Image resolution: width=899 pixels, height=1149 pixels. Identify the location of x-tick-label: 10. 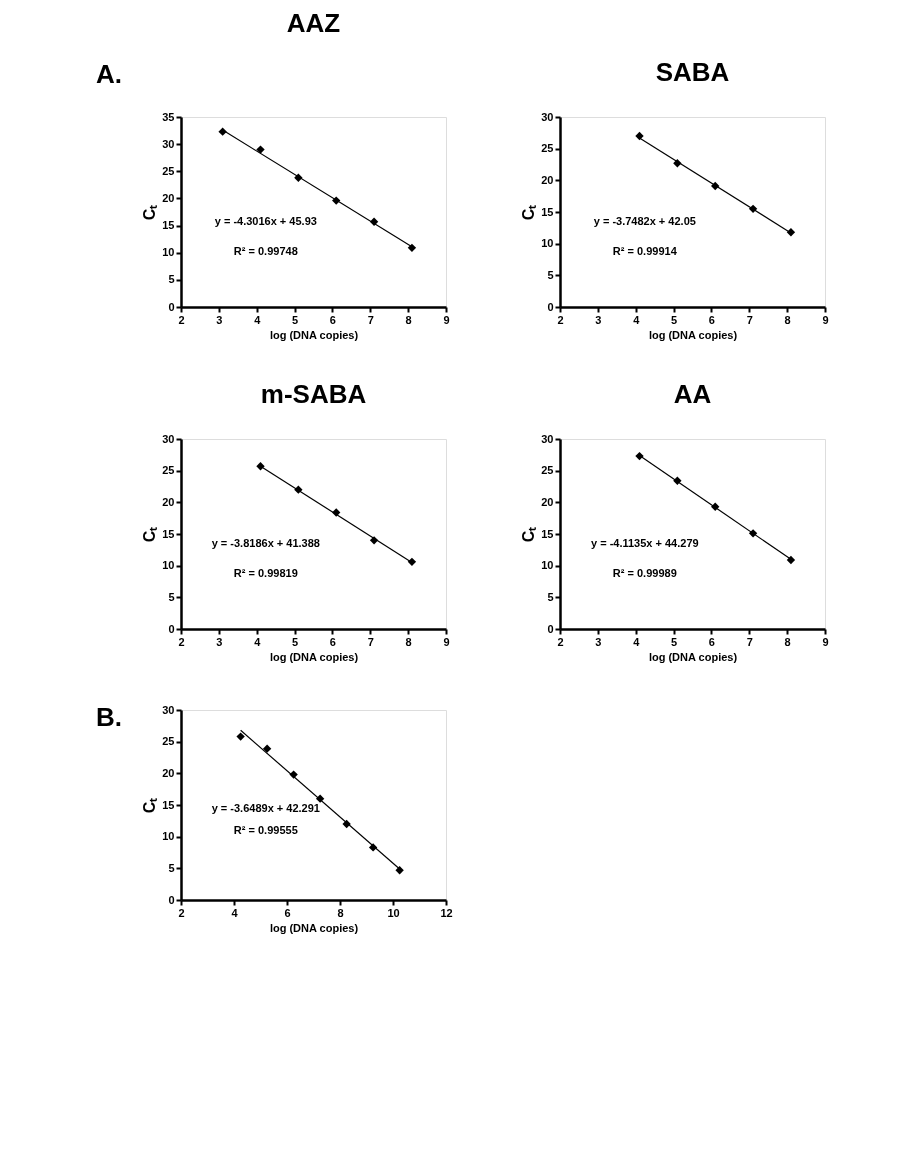
(393, 912).